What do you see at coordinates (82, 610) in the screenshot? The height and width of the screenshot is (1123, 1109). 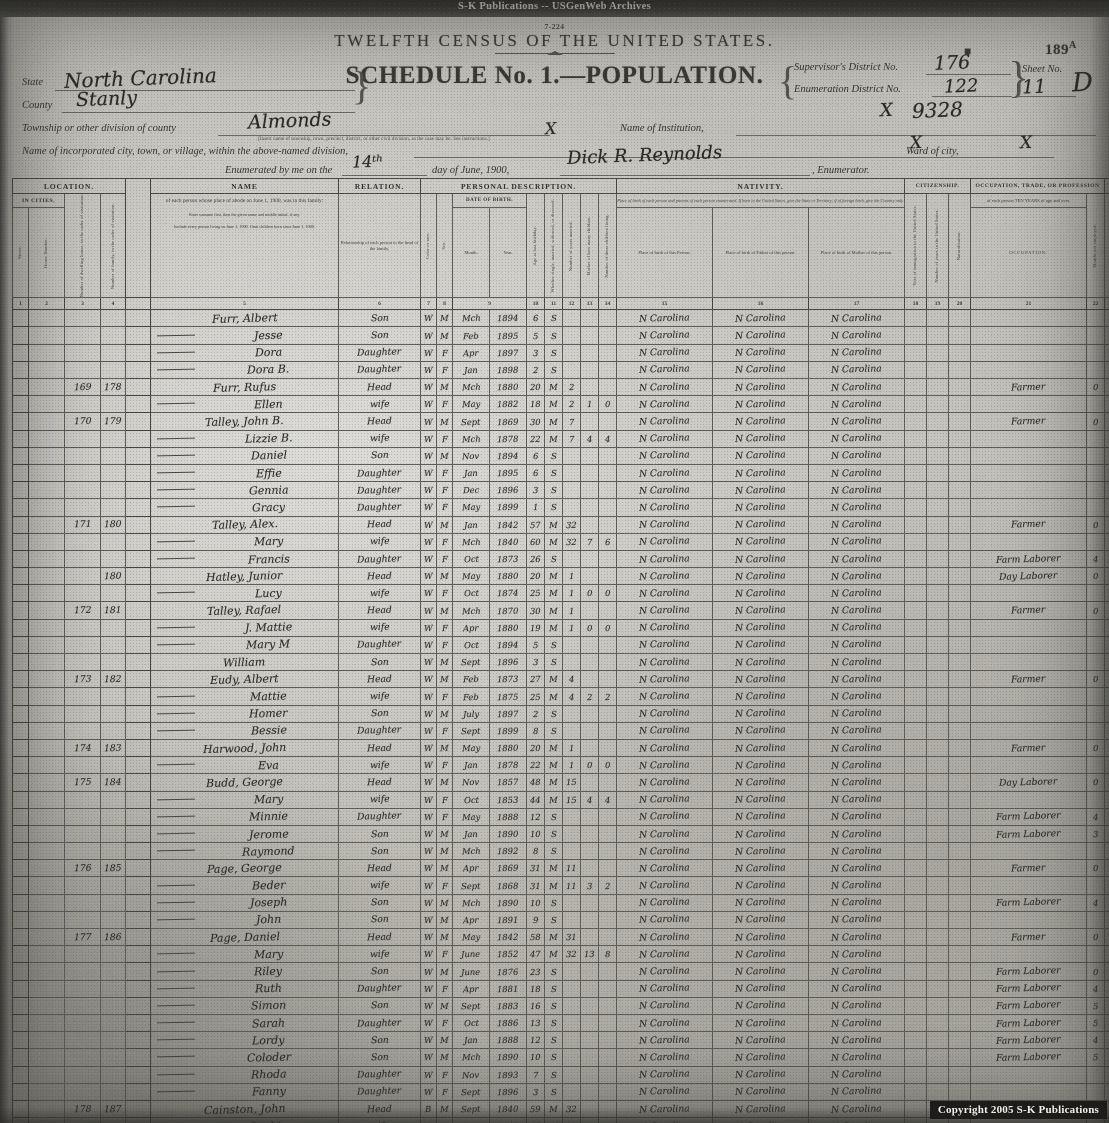 I see `cell-dwelling-18: 172` at bounding box center [82, 610].